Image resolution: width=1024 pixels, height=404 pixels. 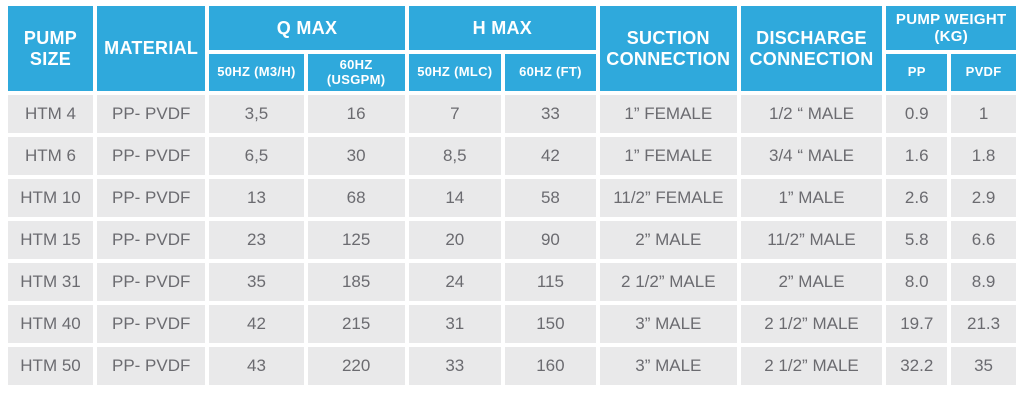 What do you see at coordinates (668, 198) in the screenshot?
I see `cell-suction: 11/2” FEMALE` at bounding box center [668, 198].